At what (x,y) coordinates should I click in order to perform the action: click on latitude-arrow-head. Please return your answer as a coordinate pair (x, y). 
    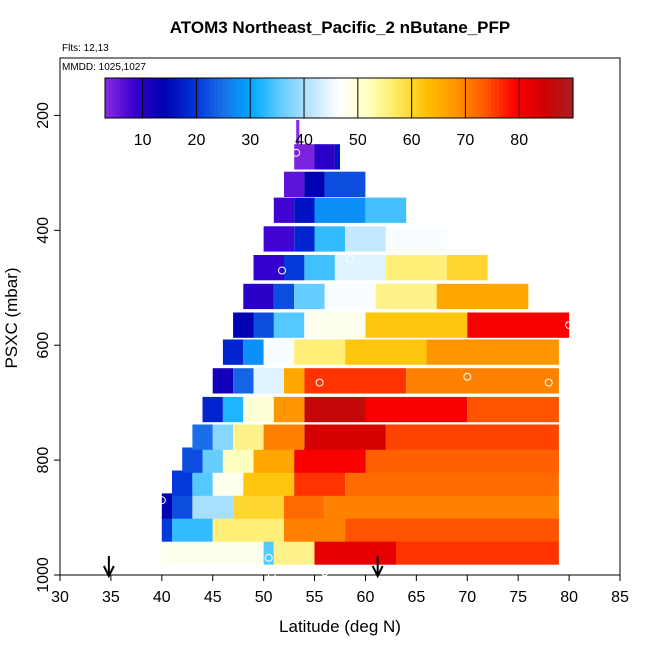
    Looking at the image, I should click on (108, 572).